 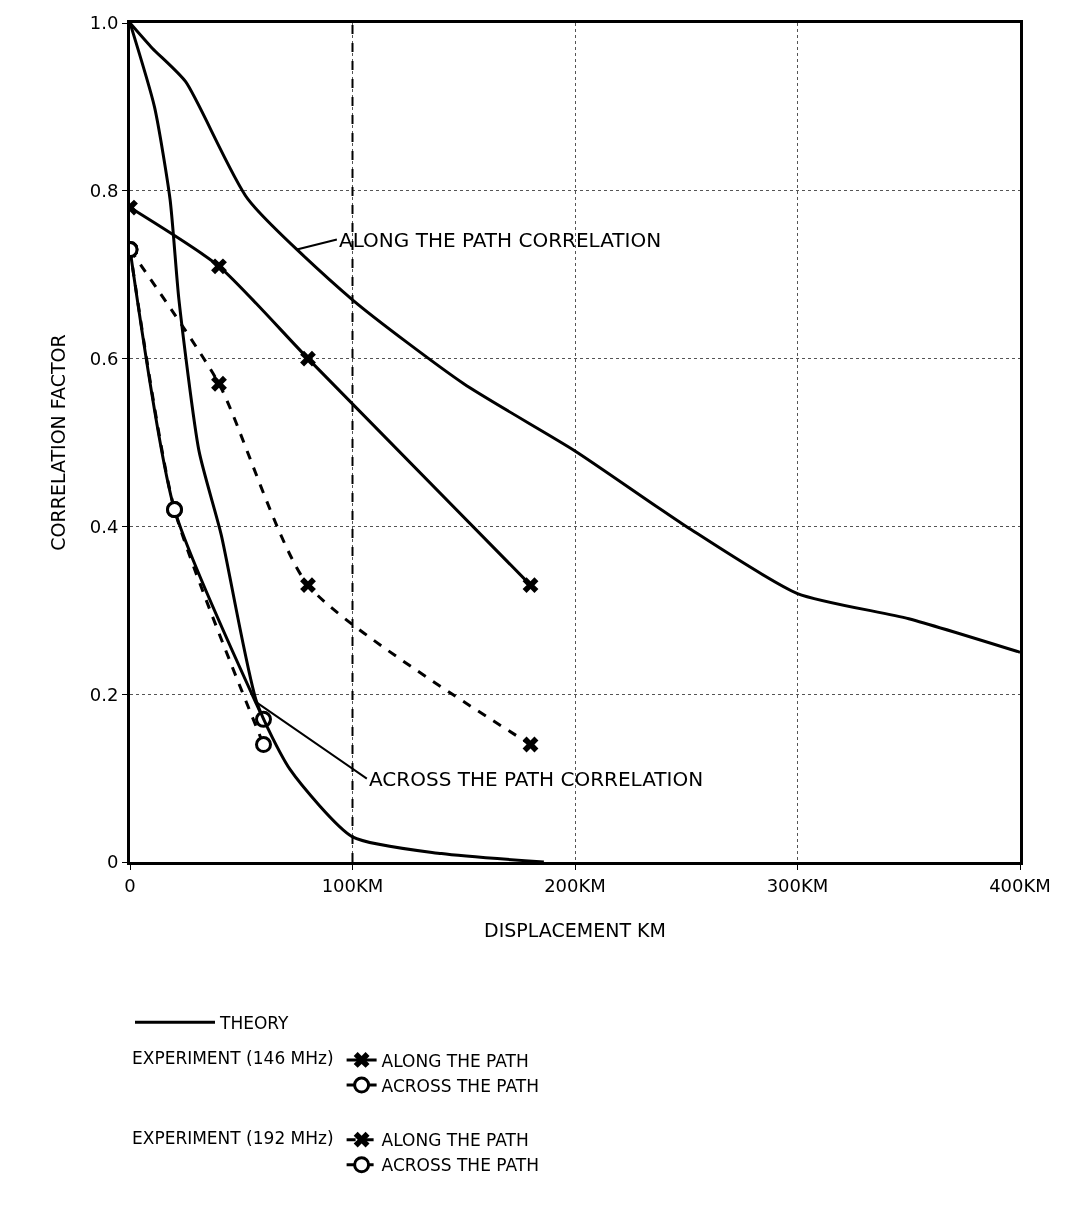 What do you see at coordinates (1020, 885) in the screenshot?
I see `x-tick-label: 400KM` at bounding box center [1020, 885].